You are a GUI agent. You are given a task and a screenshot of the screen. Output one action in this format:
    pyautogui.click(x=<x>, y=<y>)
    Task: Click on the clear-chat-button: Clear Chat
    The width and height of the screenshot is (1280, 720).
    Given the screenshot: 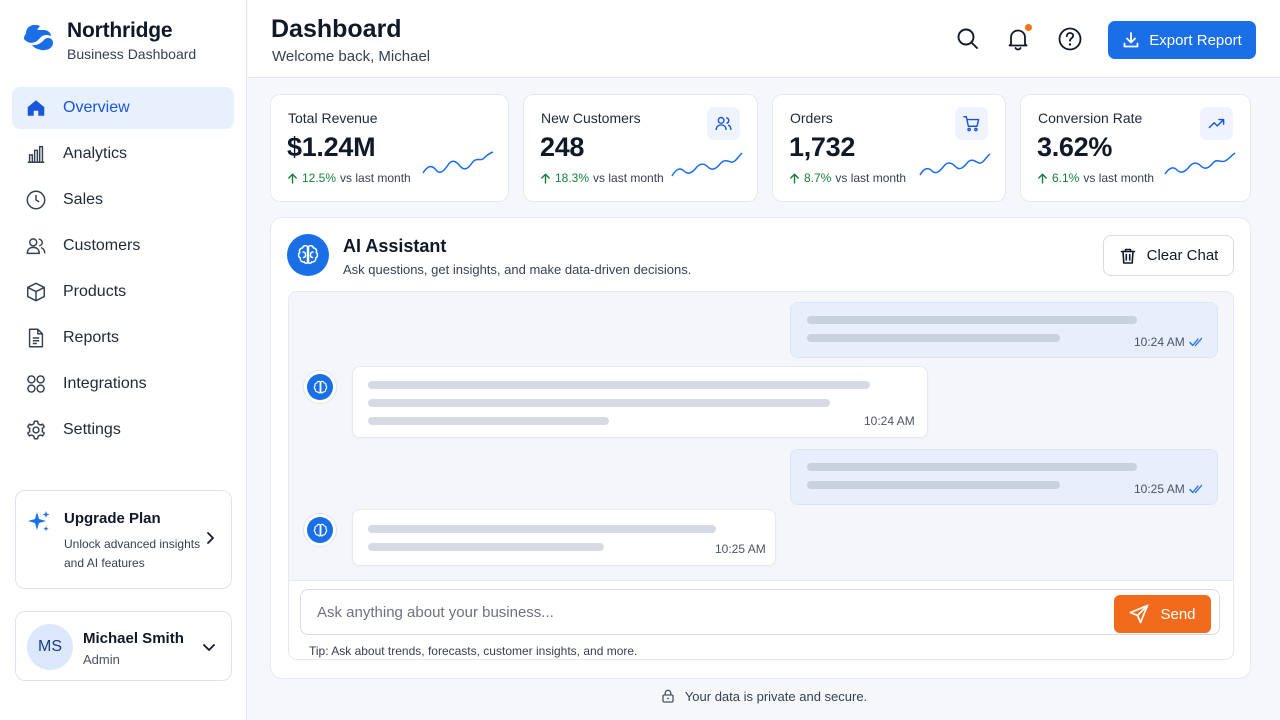 What is the action you would take?
    pyautogui.click(x=1168, y=255)
    